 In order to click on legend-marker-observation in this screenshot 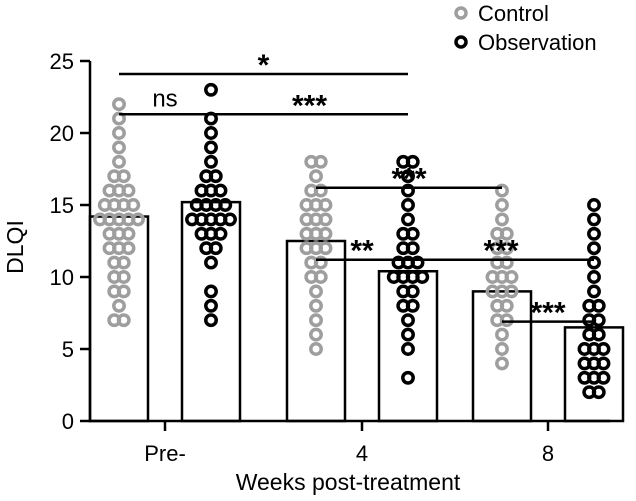, I will do `click(461, 42)`.